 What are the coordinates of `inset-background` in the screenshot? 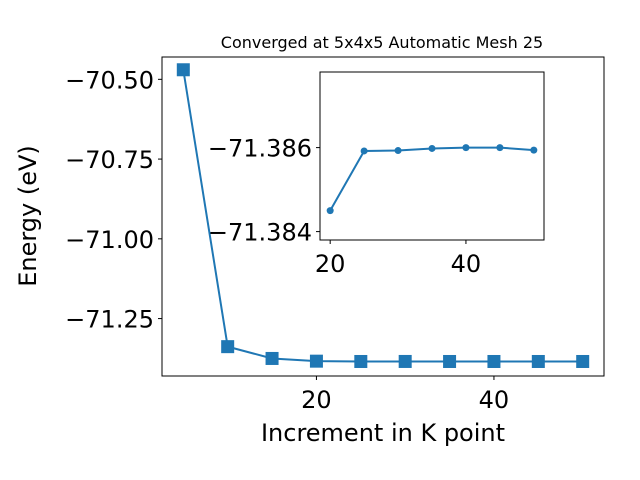 It's located at (432, 156).